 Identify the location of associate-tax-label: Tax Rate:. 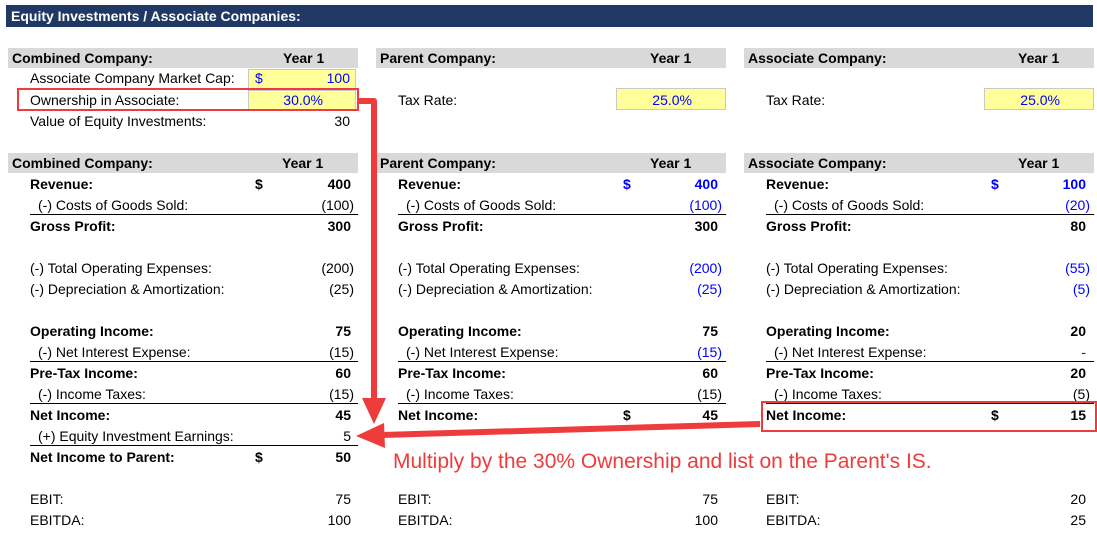
(796, 100).